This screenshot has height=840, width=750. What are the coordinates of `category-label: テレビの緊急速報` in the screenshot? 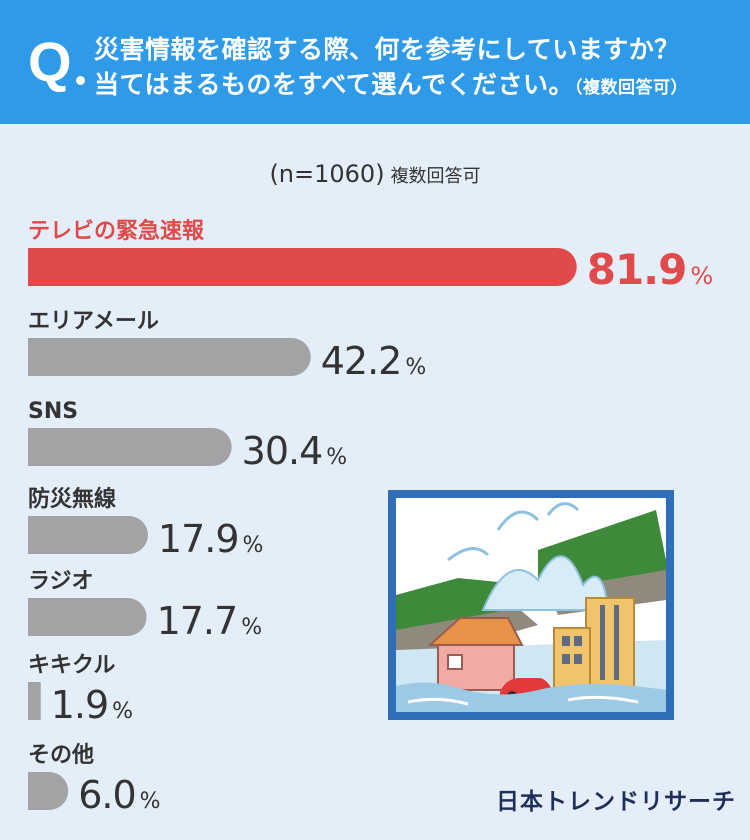 It's located at (116, 231).